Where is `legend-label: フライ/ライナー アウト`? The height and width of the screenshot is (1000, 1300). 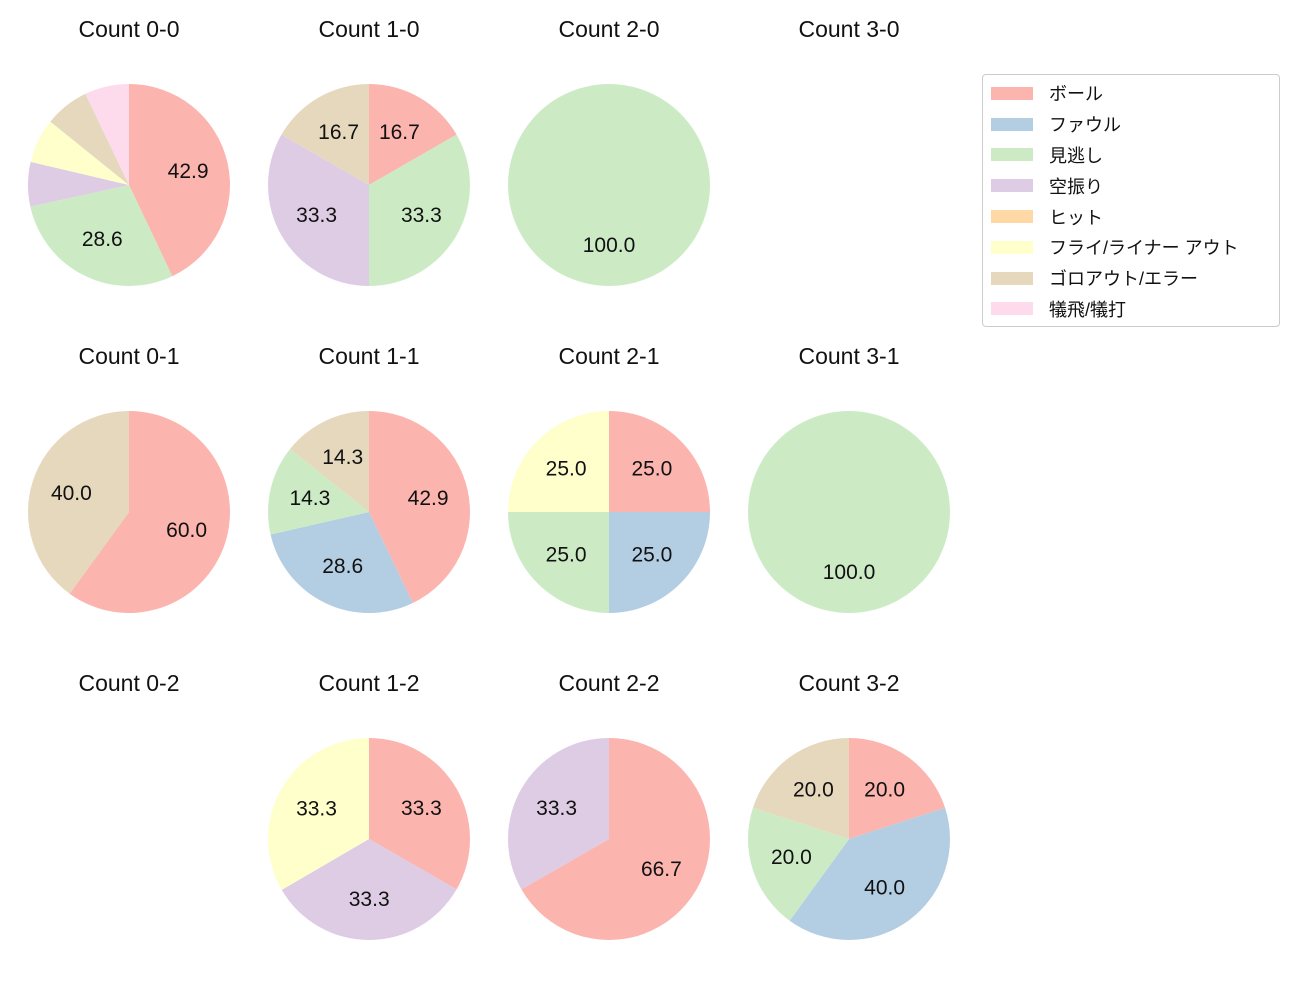
legend-label: フライ/ライナー アウト is located at coordinates (1144, 248).